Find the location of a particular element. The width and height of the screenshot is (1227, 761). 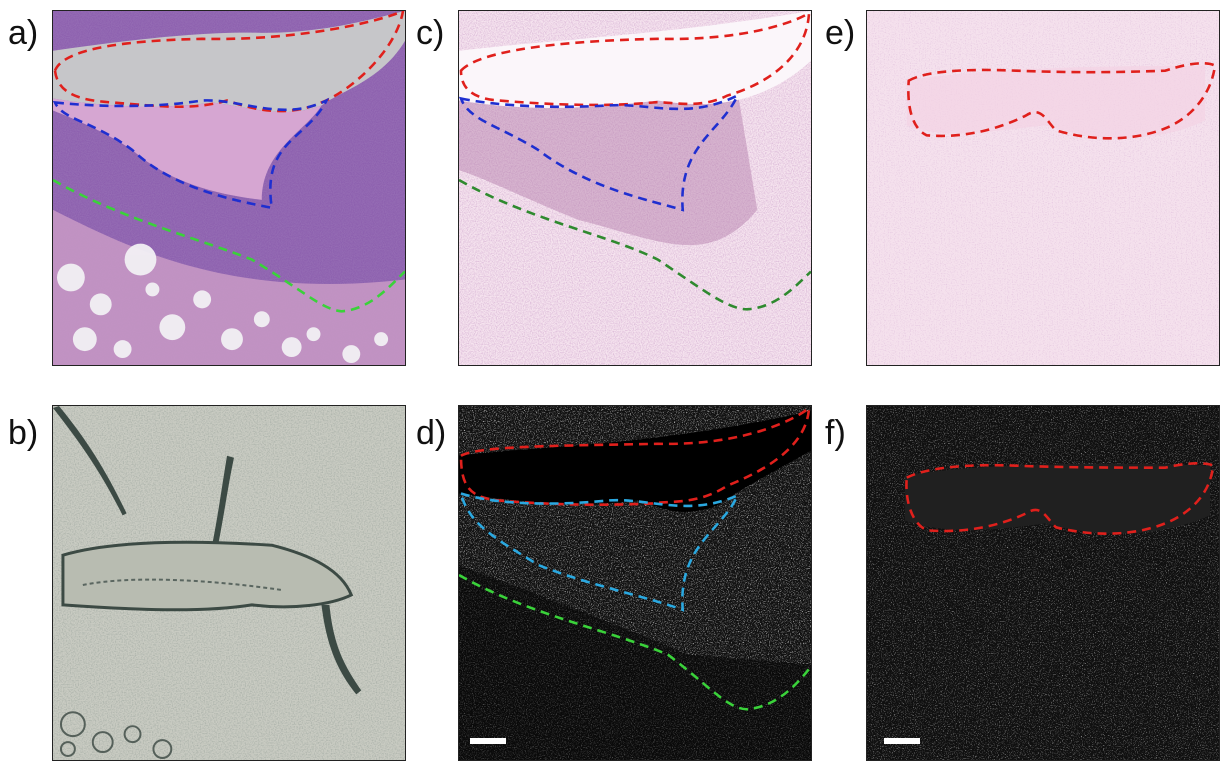

panel-a-label: a) is located at coordinates (23, 33).